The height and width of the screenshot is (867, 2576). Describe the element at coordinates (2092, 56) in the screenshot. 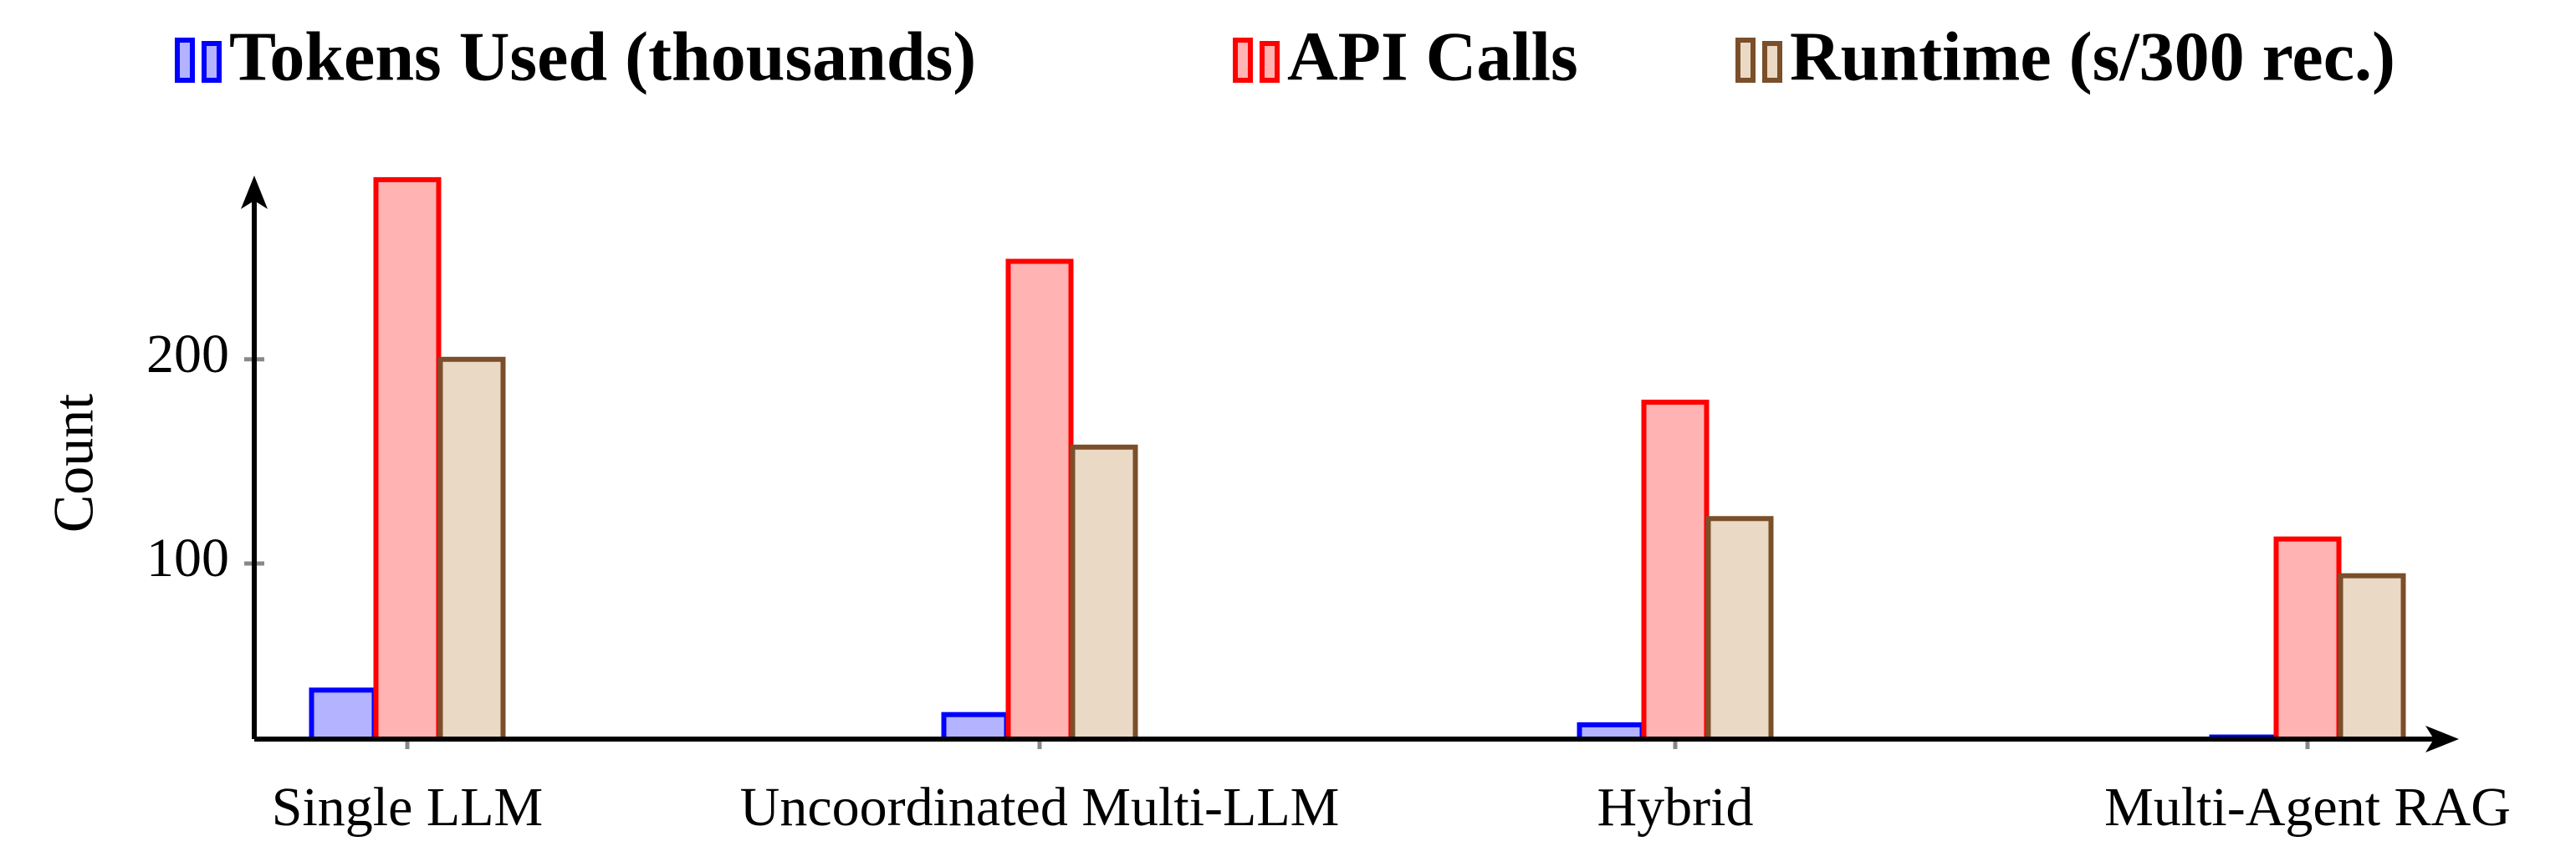

I see `legend-label: Runtime (s/300 rec.)` at that location.